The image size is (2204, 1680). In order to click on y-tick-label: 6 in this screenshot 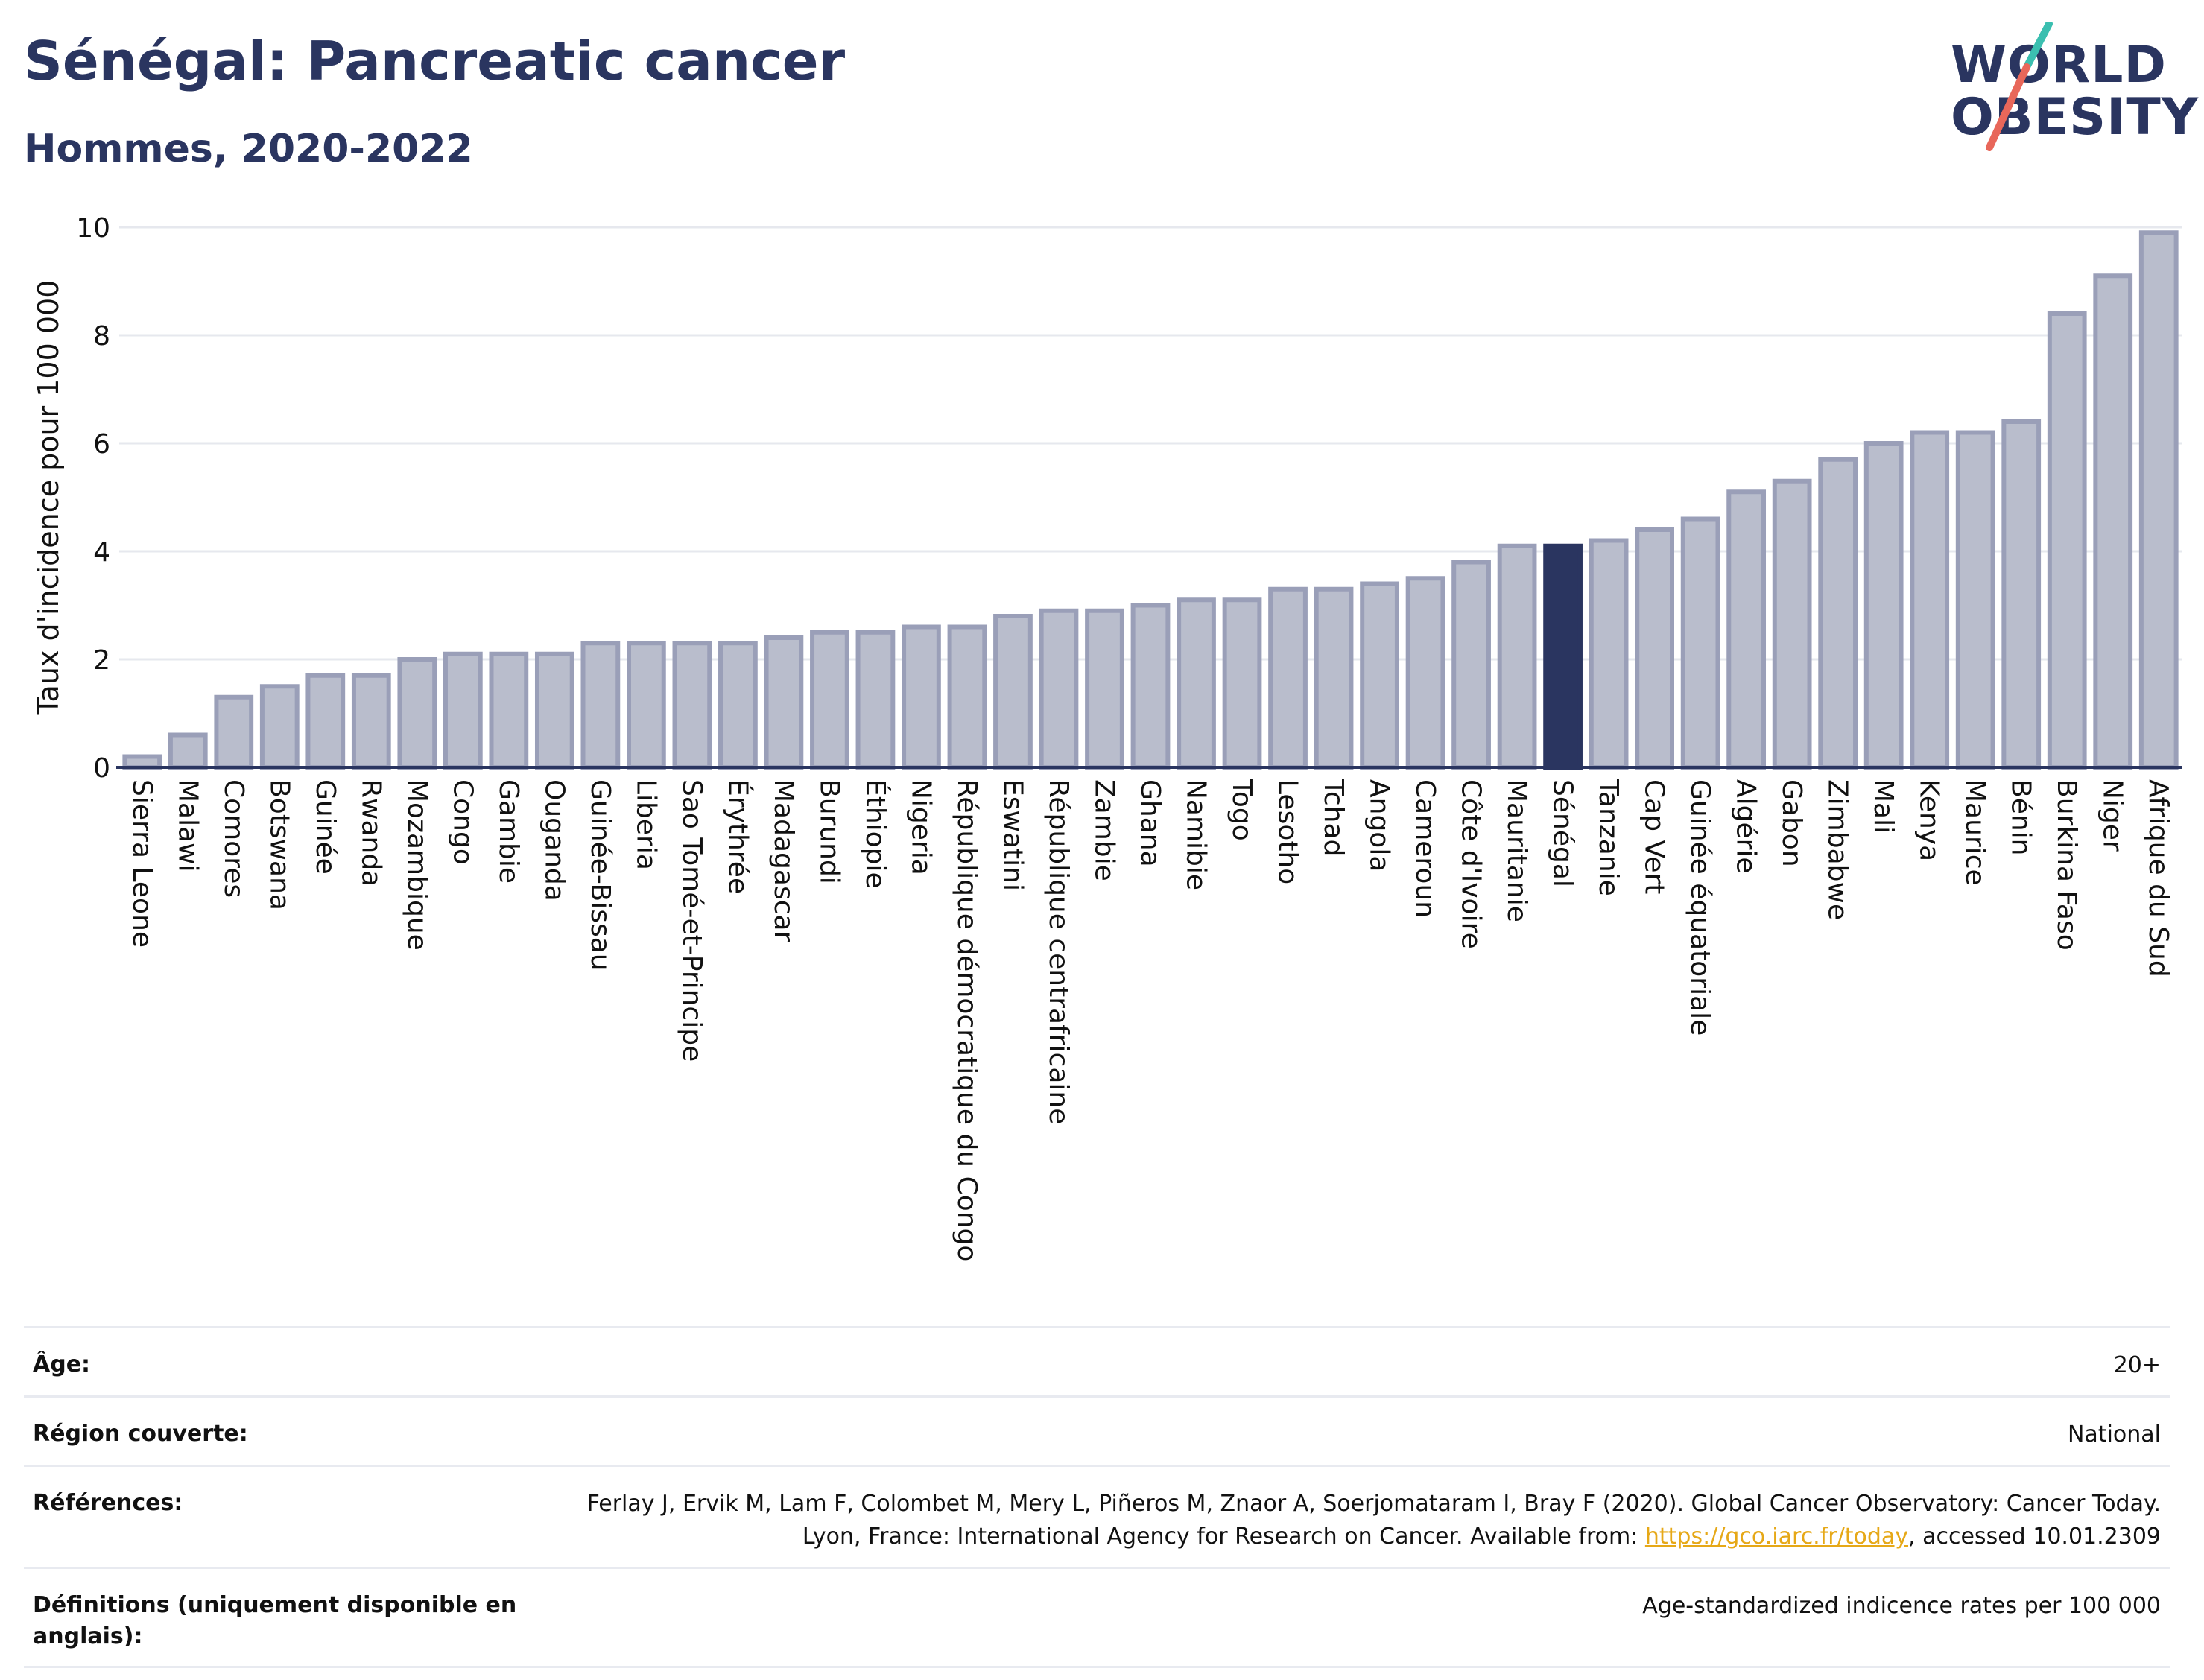, I will do `click(101, 444)`.